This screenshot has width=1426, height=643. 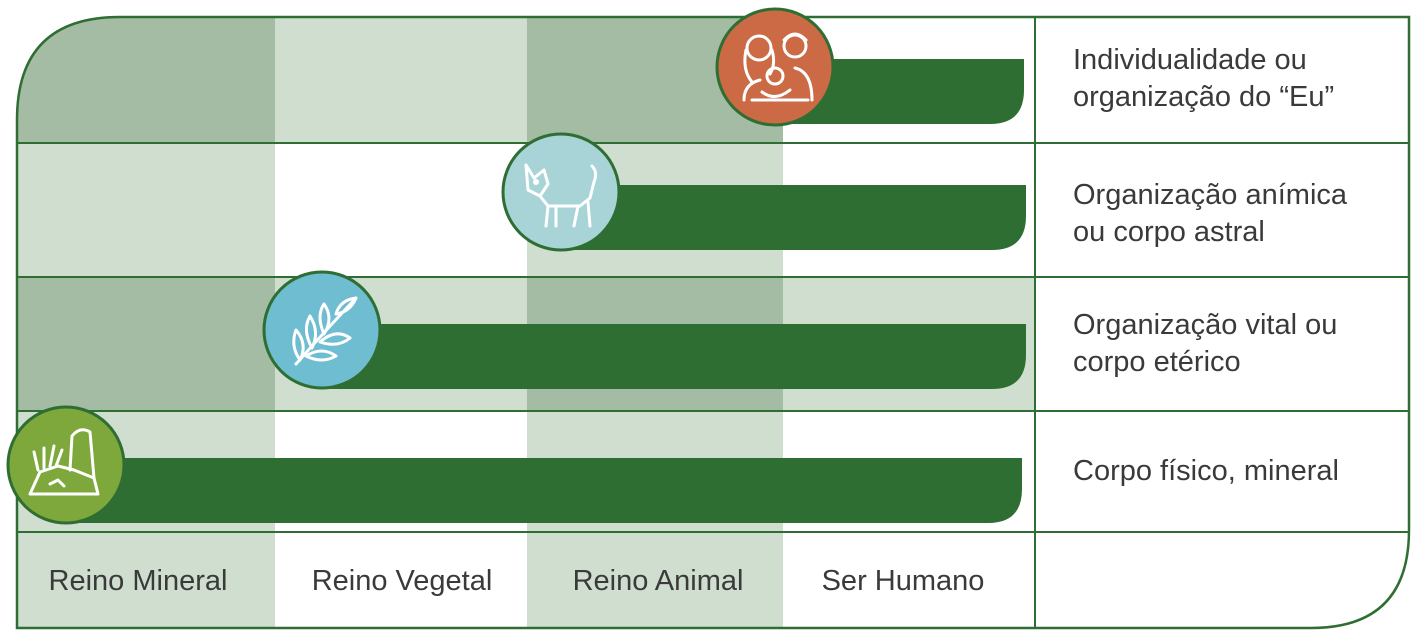 I want to click on bar-astral-body, so click(x=793, y=217).